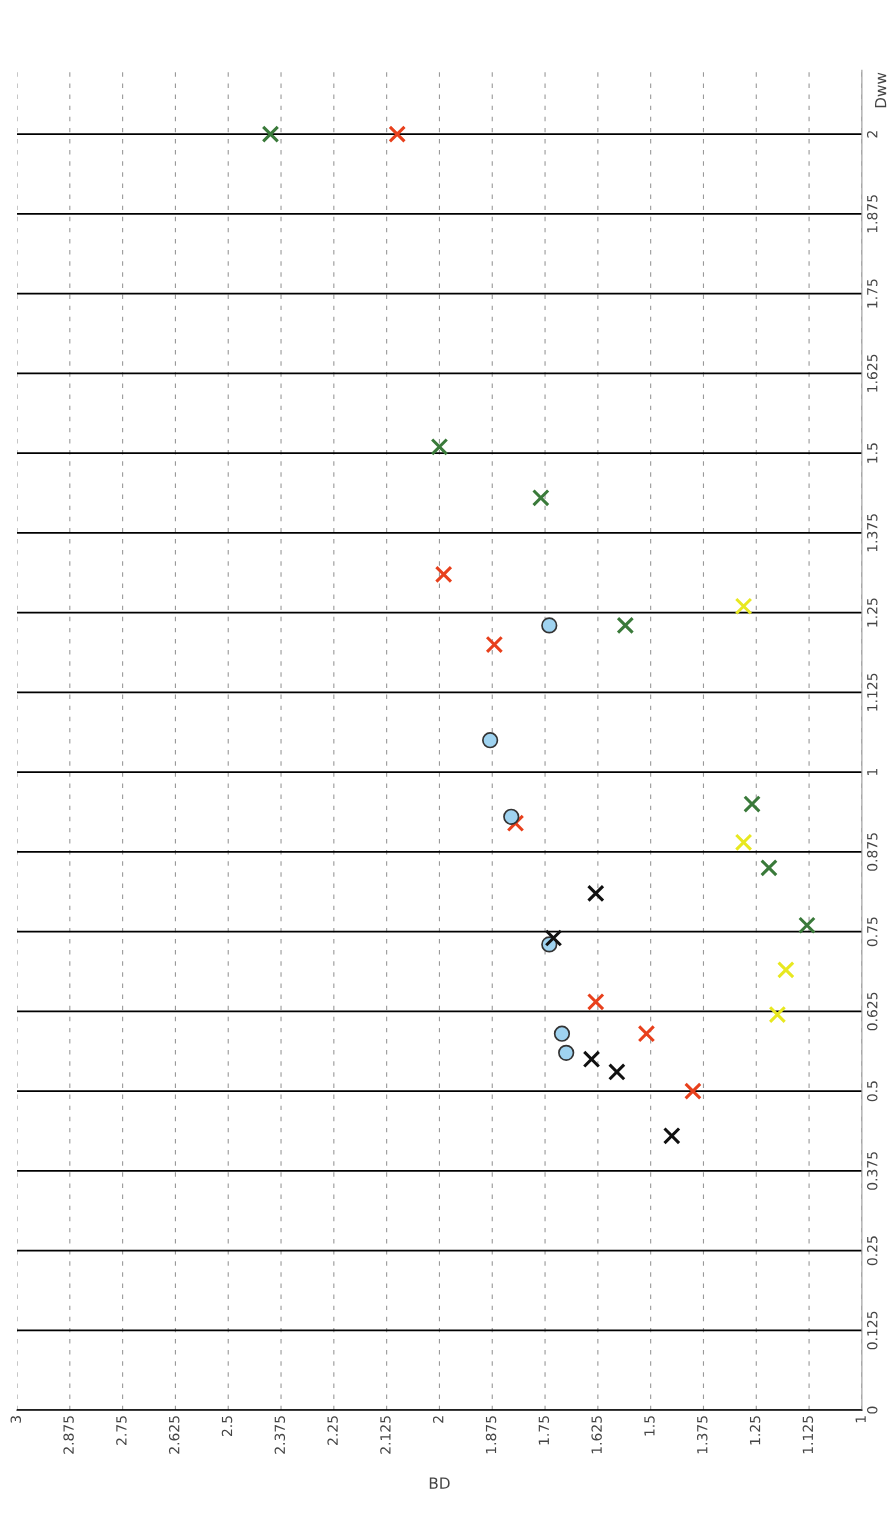 This screenshot has width=895, height=1513. I want to click on y-tick-label: 1.125, so click(872, 692).